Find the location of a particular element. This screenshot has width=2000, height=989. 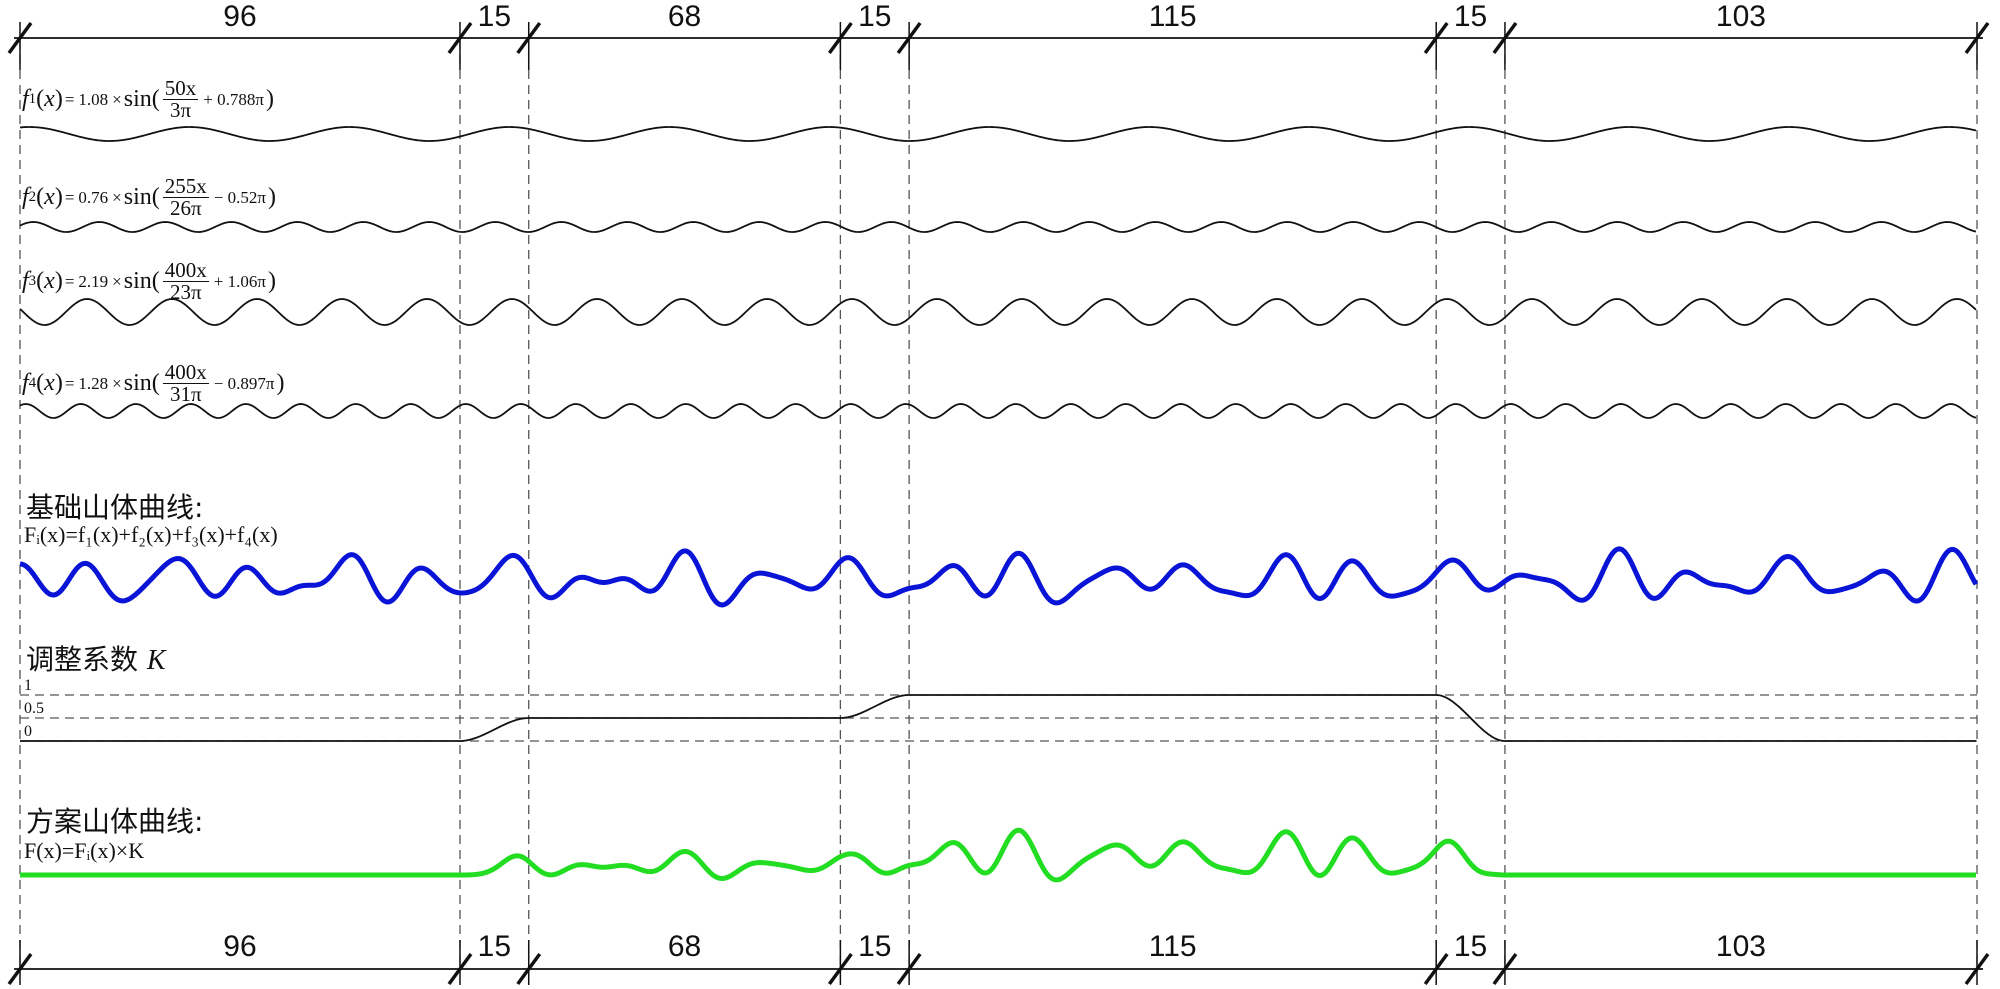

function-label-4: f 4(x) = 1.28 × sin(400x 31π − 0.897π) is located at coordinates (153, 383).